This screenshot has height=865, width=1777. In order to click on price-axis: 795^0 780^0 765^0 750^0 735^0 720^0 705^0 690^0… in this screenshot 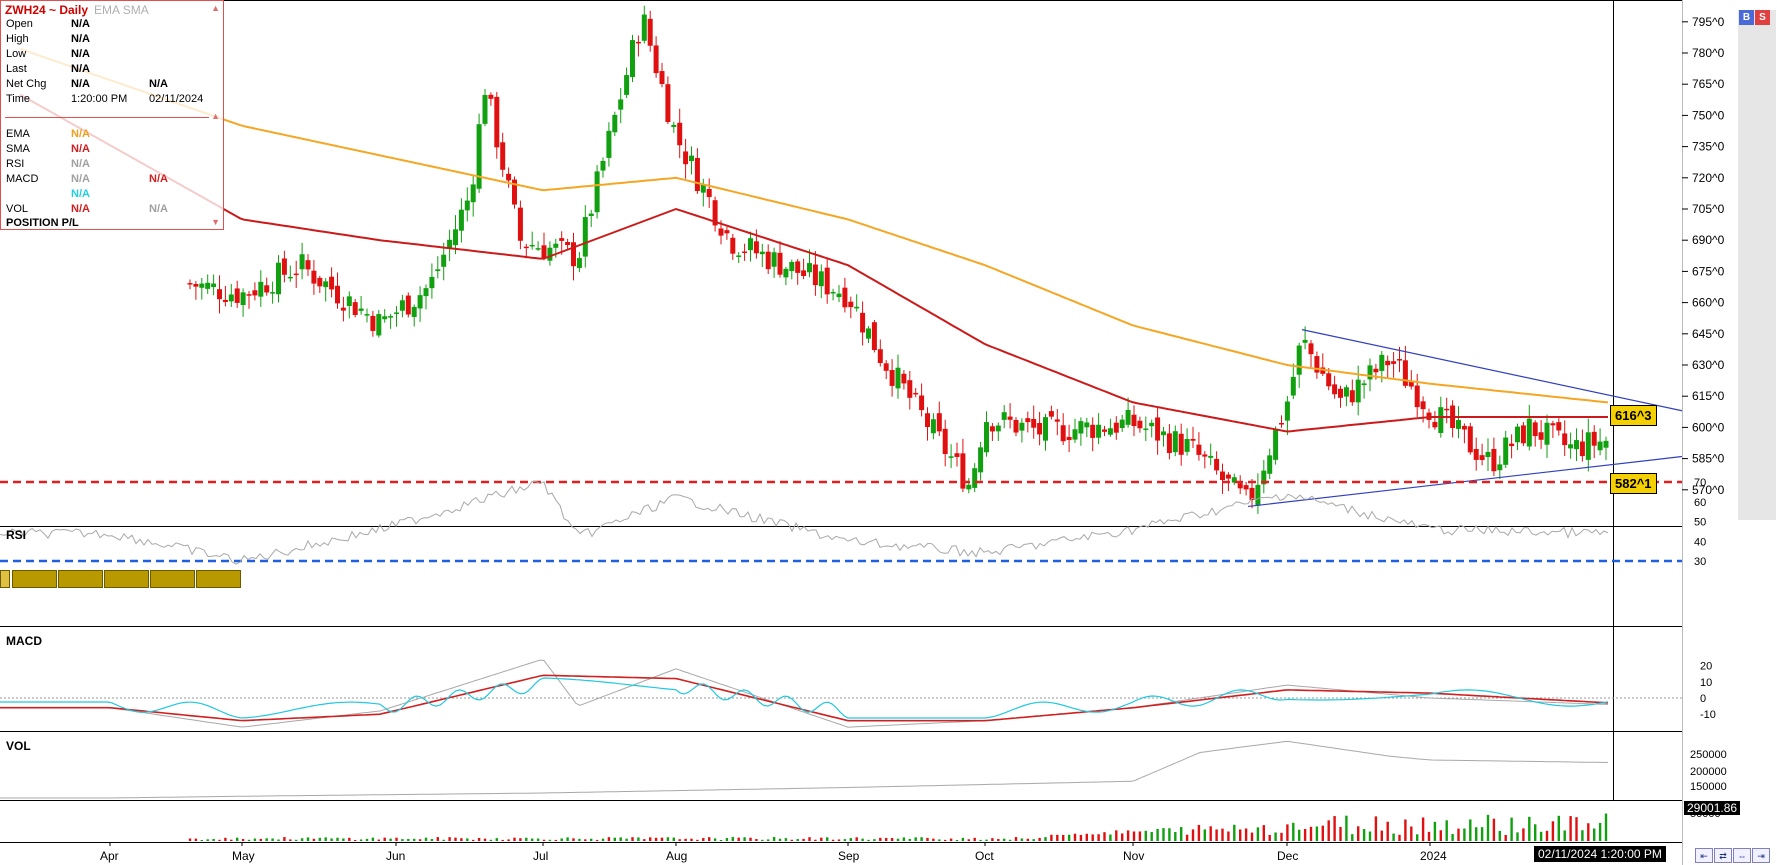, I will do `click(1703, 256)`.